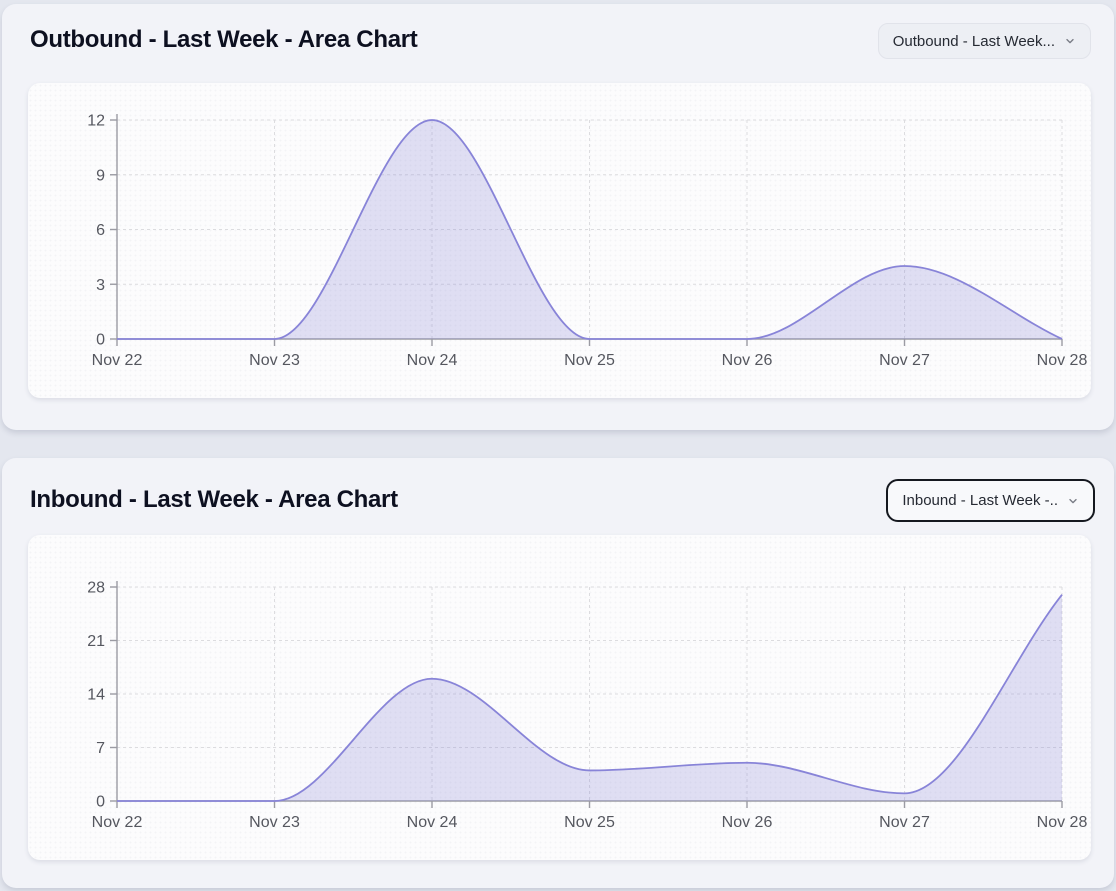 This screenshot has width=1116, height=891. Describe the element at coordinates (214, 499) in the screenshot. I see `inbound-panel-title: Inbound - Last Week - Area Chart` at that location.